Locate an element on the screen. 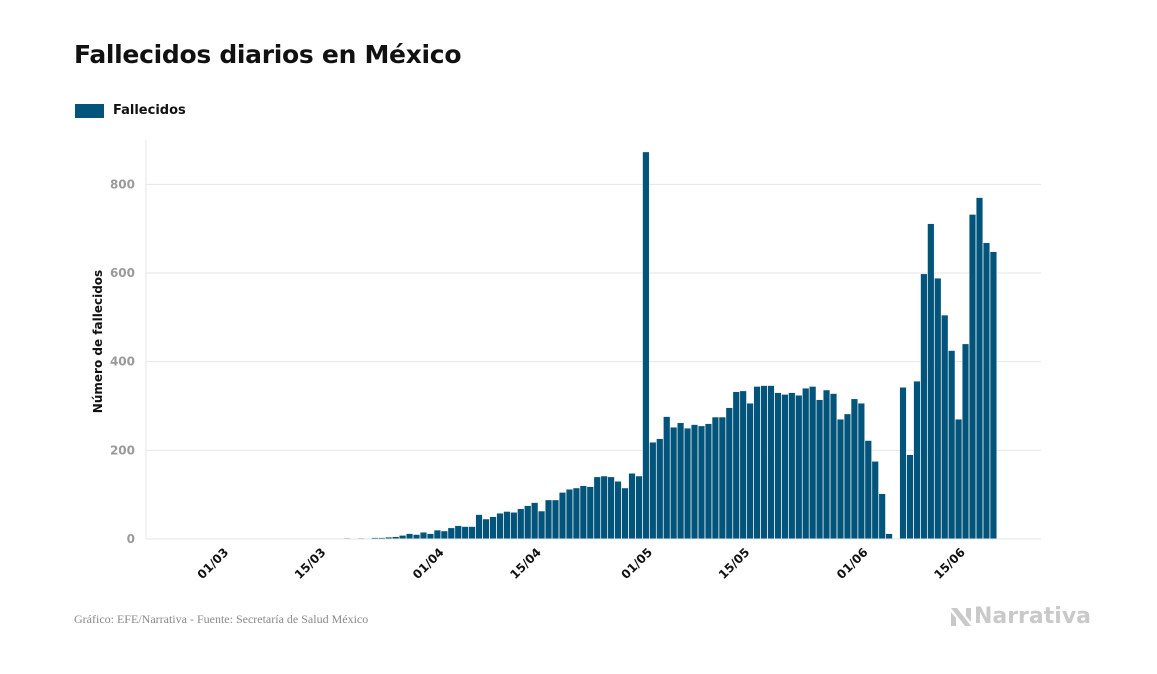  x-tick-label: 01/04 is located at coordinates (428, 563).